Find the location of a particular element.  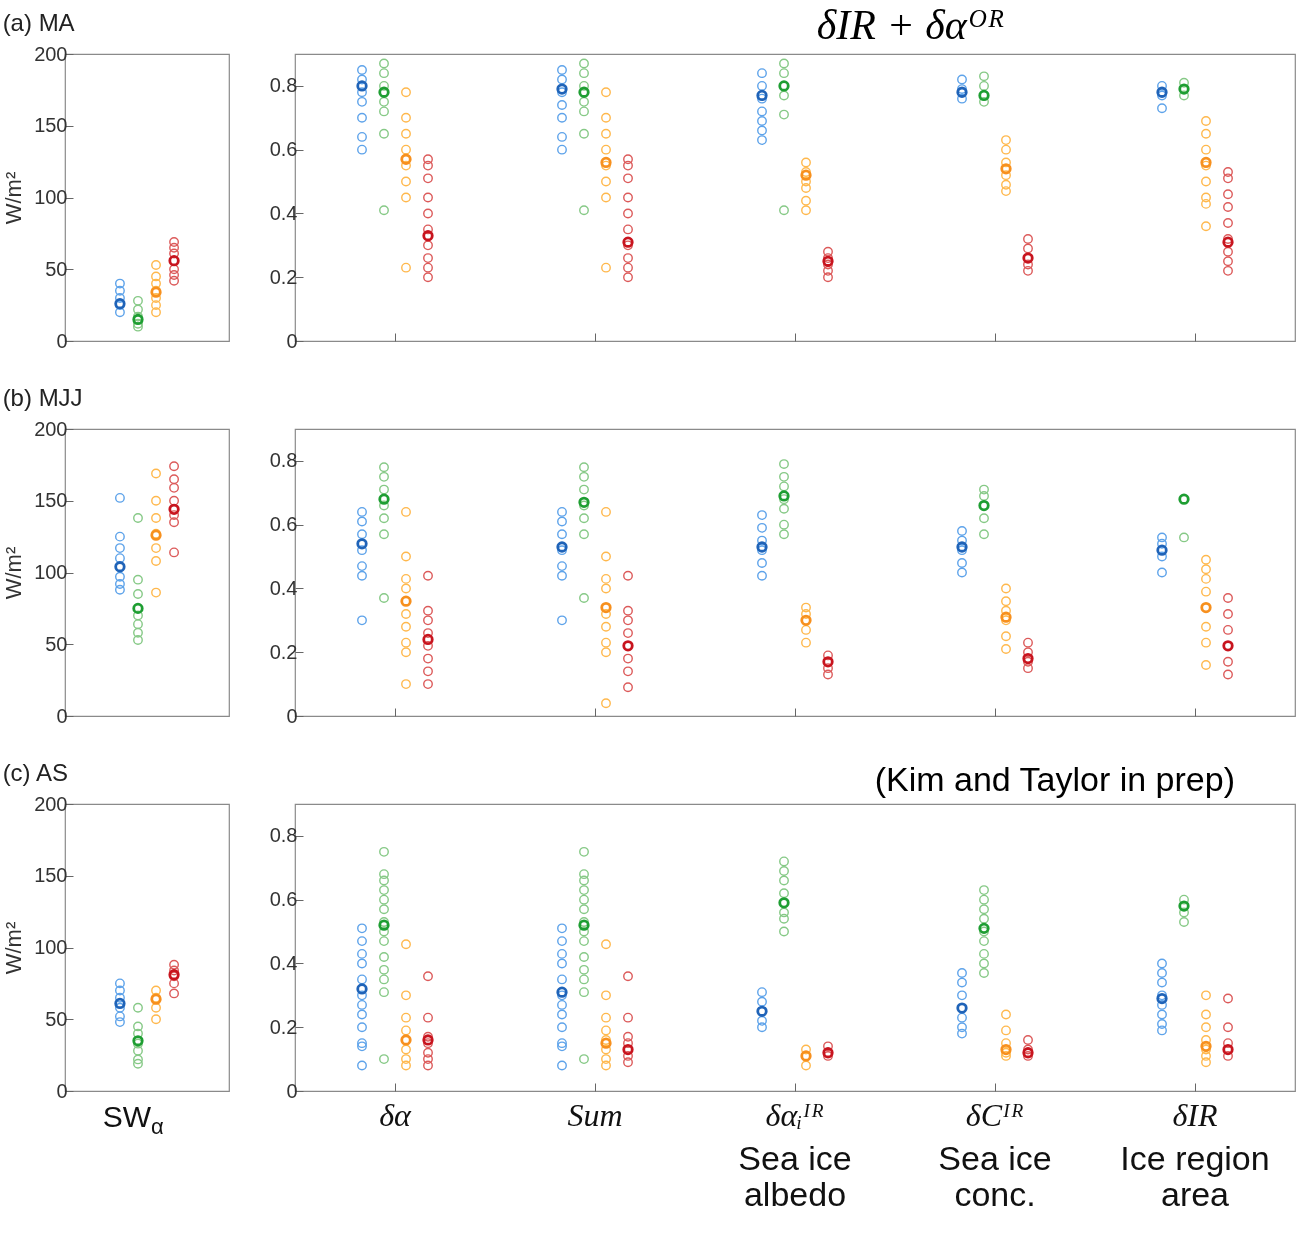

x-tick-label: δα is located at coordinates (396, 1115).